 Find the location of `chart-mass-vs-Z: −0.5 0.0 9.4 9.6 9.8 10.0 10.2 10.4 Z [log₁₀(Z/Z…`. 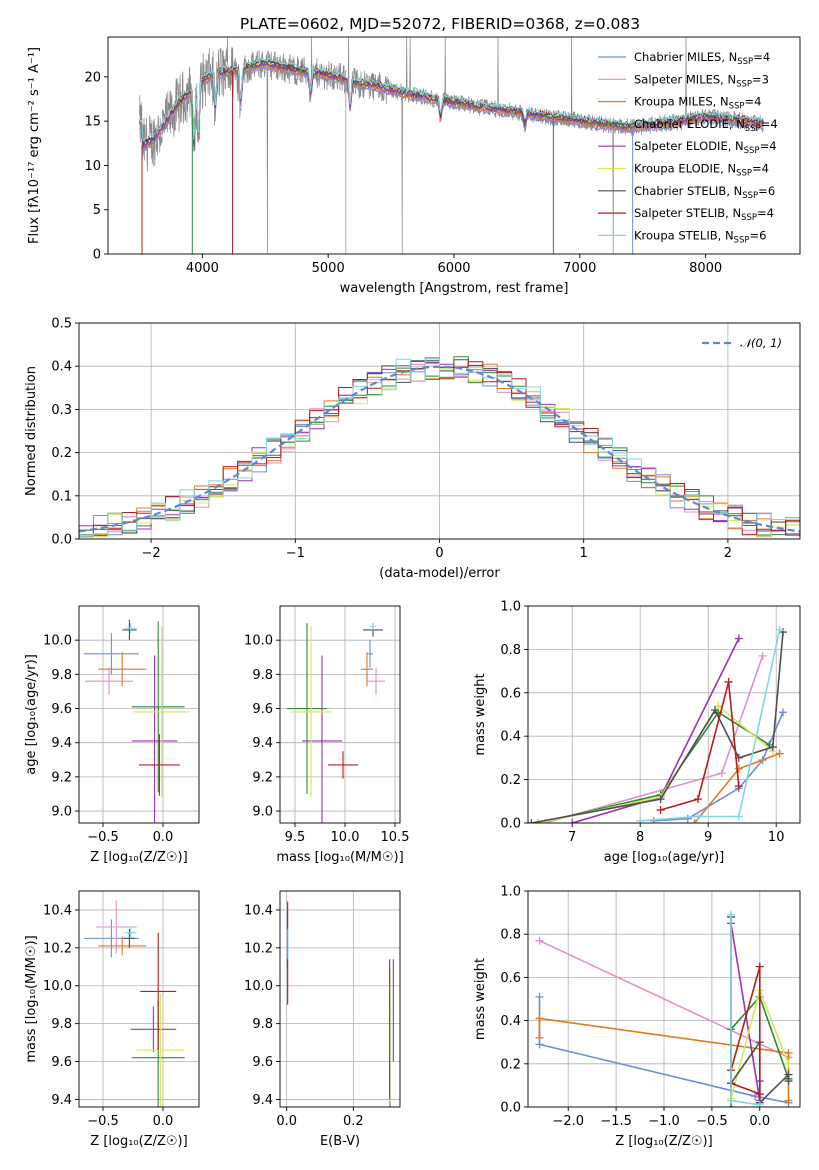

chart-mass-vs-Z: −0.5 0.0 9.4 9.6 9.8 10.0 10.2 10.4 Z [log₁₀(Z/Z… is located at coordinates (112, 1019).